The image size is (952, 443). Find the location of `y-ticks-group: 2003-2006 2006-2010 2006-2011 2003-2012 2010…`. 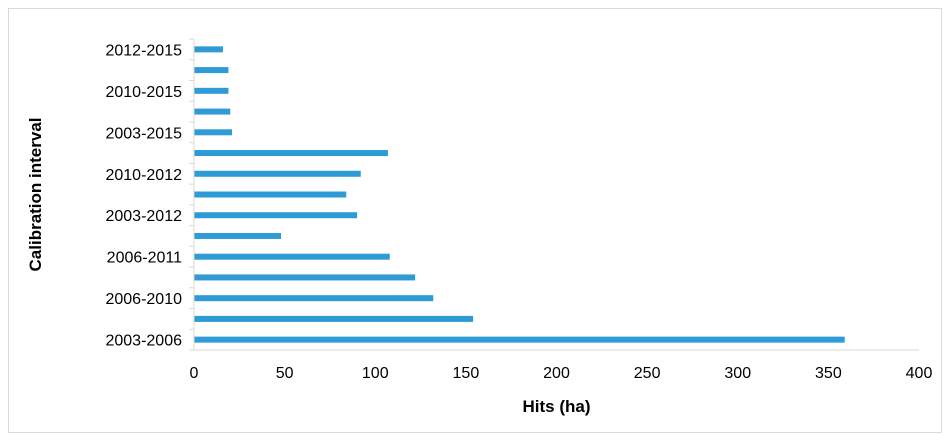

y-ticks-group: 2003-2006 2006-2010 2006-2011 2003-2012 2010… is located at coordinates (149, 194).